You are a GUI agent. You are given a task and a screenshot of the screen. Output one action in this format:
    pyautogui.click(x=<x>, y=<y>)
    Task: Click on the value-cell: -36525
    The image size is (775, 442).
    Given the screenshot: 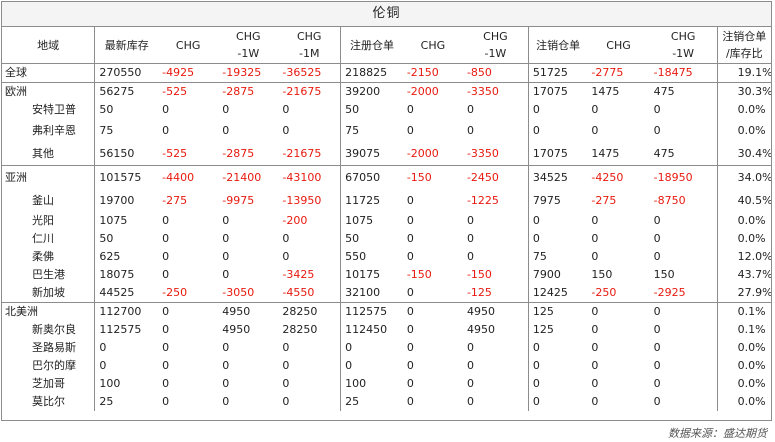 What is the action you would take?
    pyautogui.click(x=309, y=73)
    